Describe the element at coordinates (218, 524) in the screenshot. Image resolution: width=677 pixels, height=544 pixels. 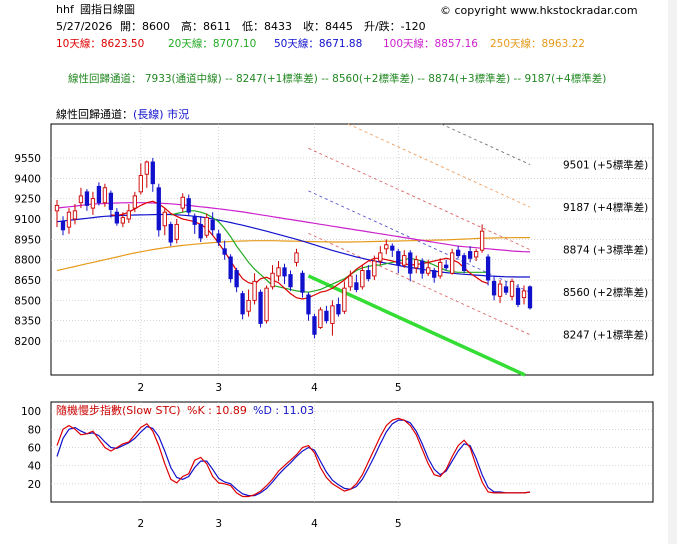
I see `stochastic-x-tick-label: 3` at that location.